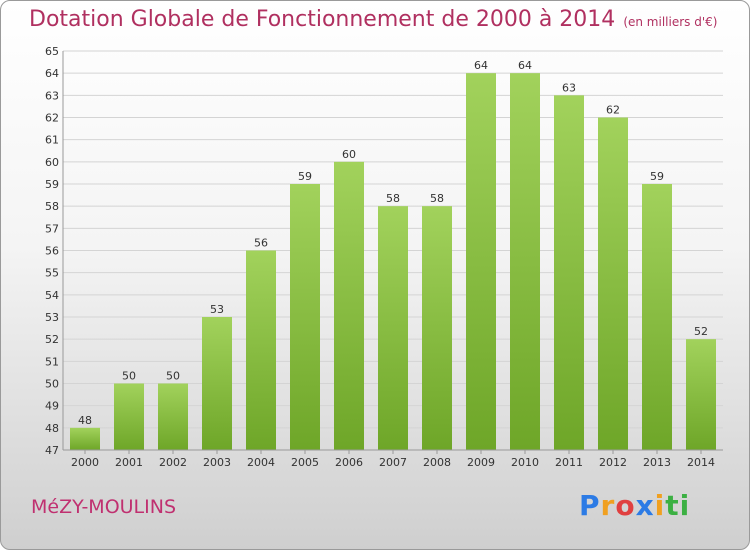 This screenshot has height=550, width=750. Describe the element at coordinates (261, 462) in the screenshot. I see `x-tick-label: 2004` at that location.